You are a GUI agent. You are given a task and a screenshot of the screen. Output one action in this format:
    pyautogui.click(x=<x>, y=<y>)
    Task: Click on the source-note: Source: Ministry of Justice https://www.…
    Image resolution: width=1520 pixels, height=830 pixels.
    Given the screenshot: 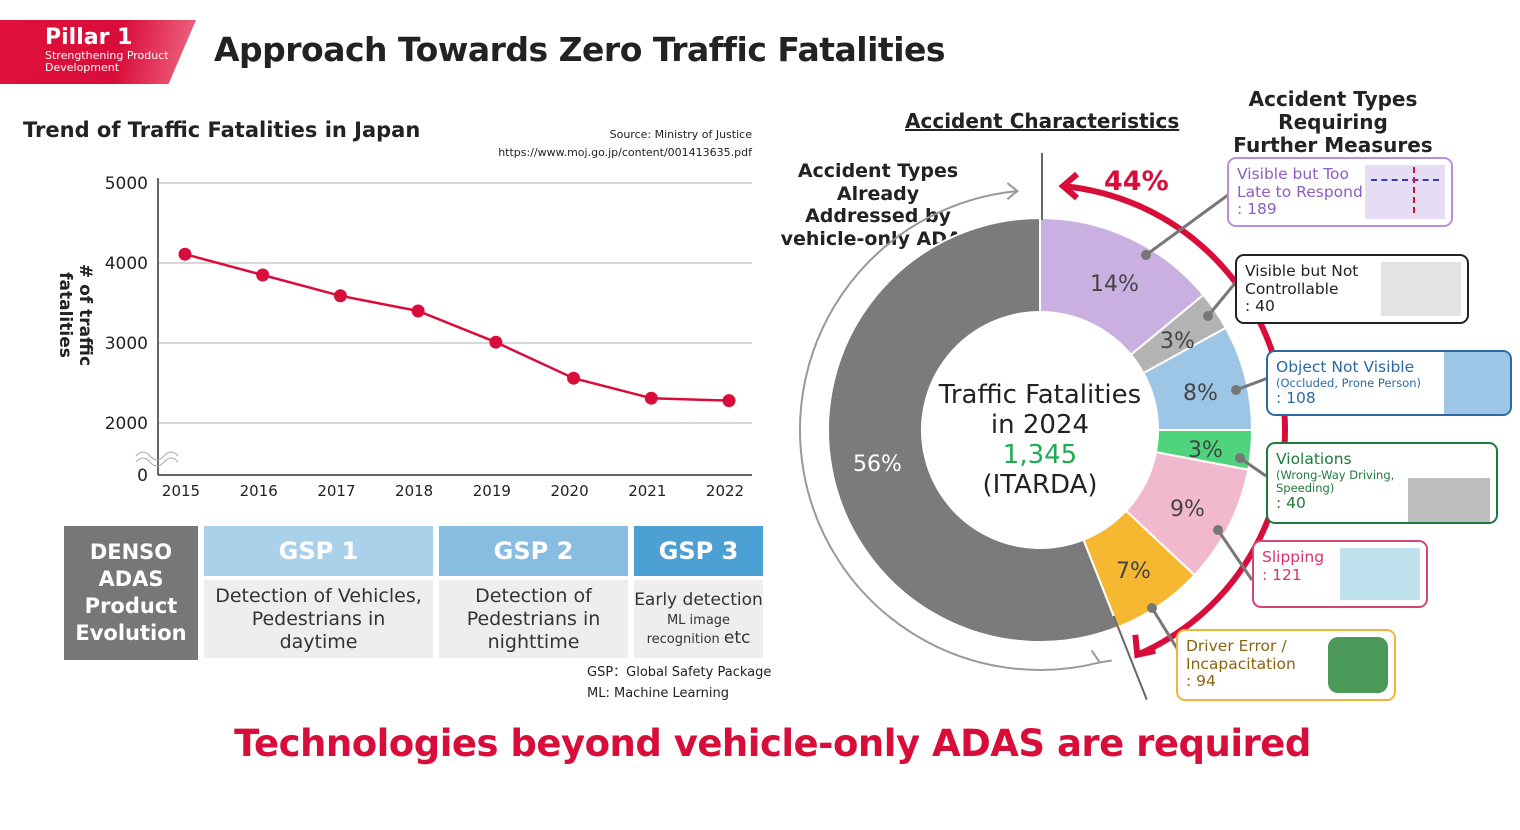 What is the action you would take?
    pyautogui.click(x=591, y=144)
    